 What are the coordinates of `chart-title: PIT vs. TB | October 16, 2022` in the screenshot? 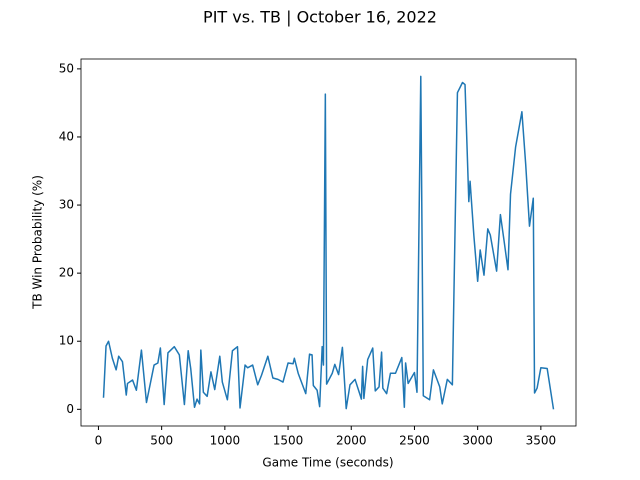 It's located at (320, 17).